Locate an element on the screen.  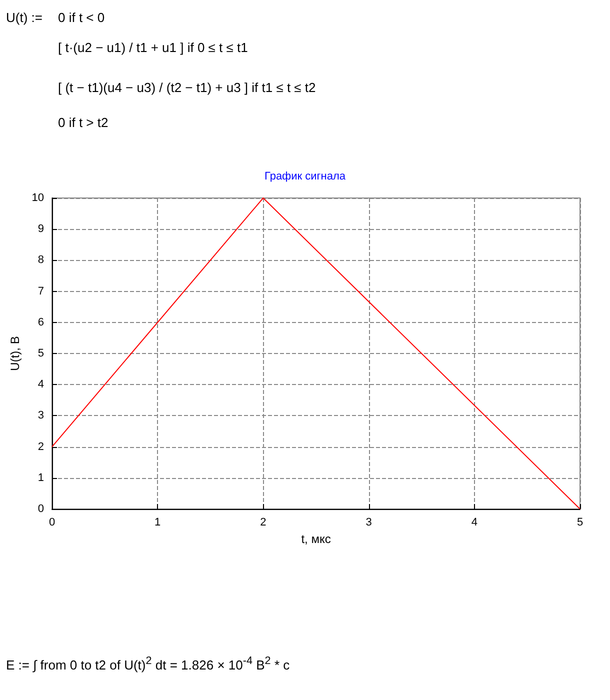
y-tick-label: 9 is located at coordinates (41, 229).